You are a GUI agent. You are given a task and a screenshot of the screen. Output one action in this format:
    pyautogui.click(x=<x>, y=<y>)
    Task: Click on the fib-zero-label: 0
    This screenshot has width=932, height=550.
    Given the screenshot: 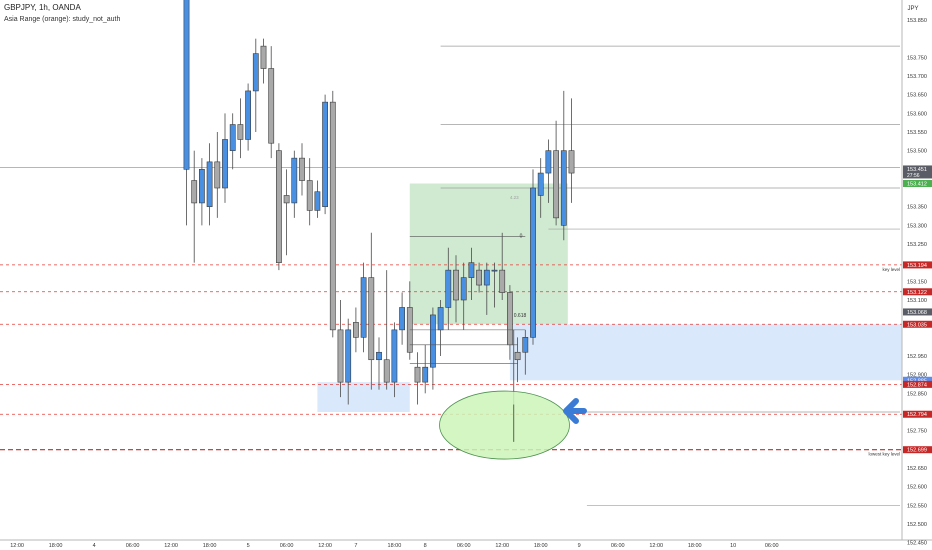 What is the action you would take?
    pyautogui.click(x=521, y=237)
    